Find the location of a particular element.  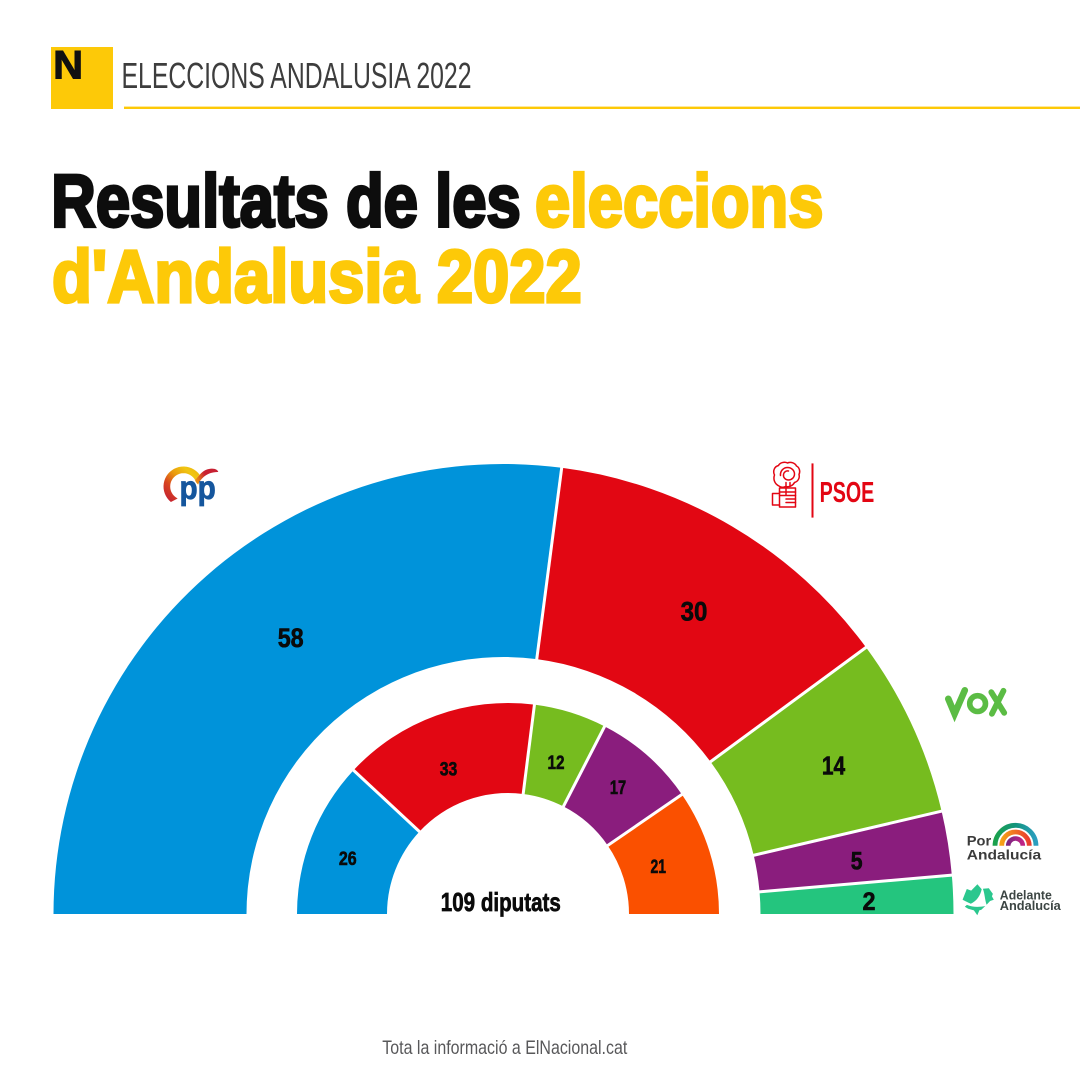

svg-text: 26 is located at coordinates (348, 859).